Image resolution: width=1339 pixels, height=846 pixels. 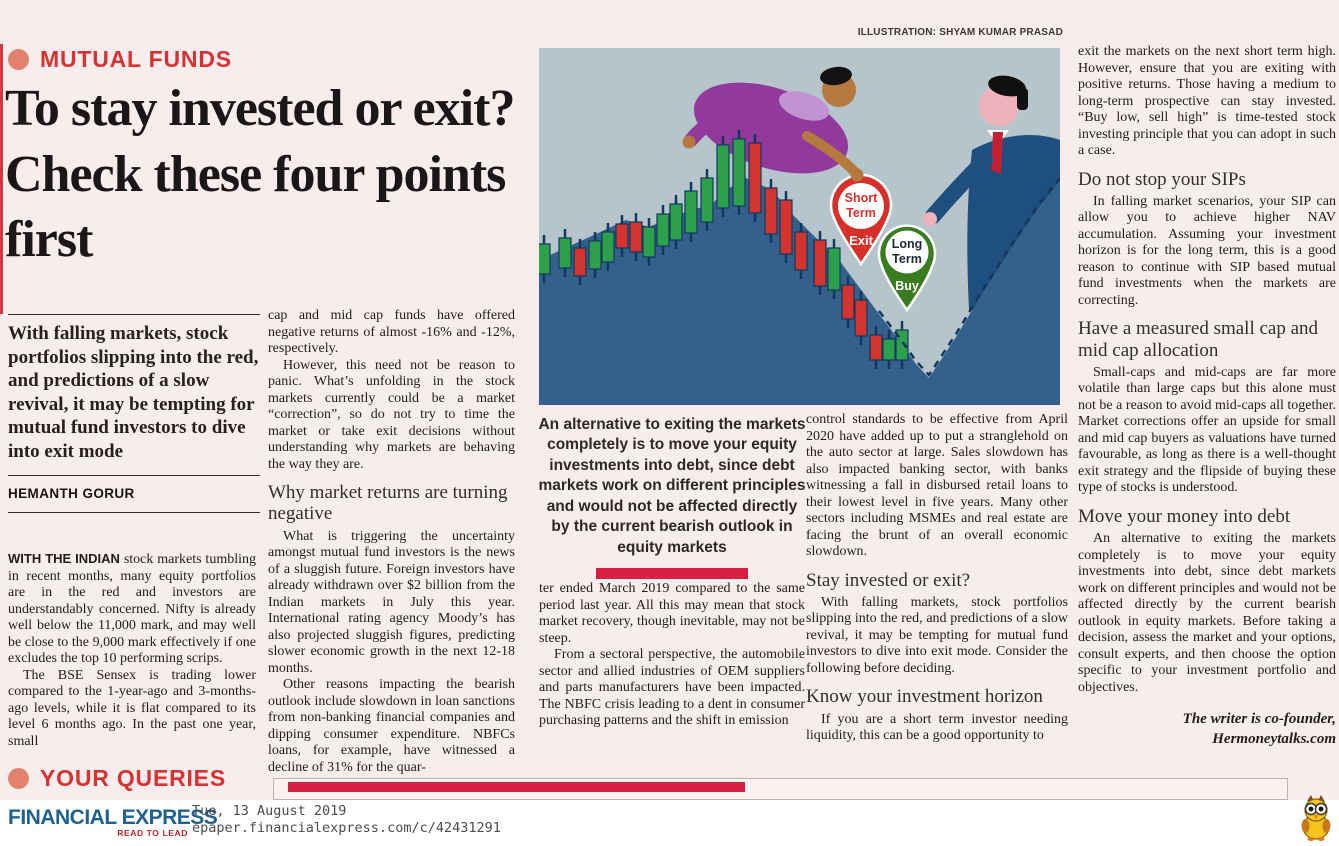 I want to click on section-title: MUTUAL FUNDS, so click(x=136, y=59).